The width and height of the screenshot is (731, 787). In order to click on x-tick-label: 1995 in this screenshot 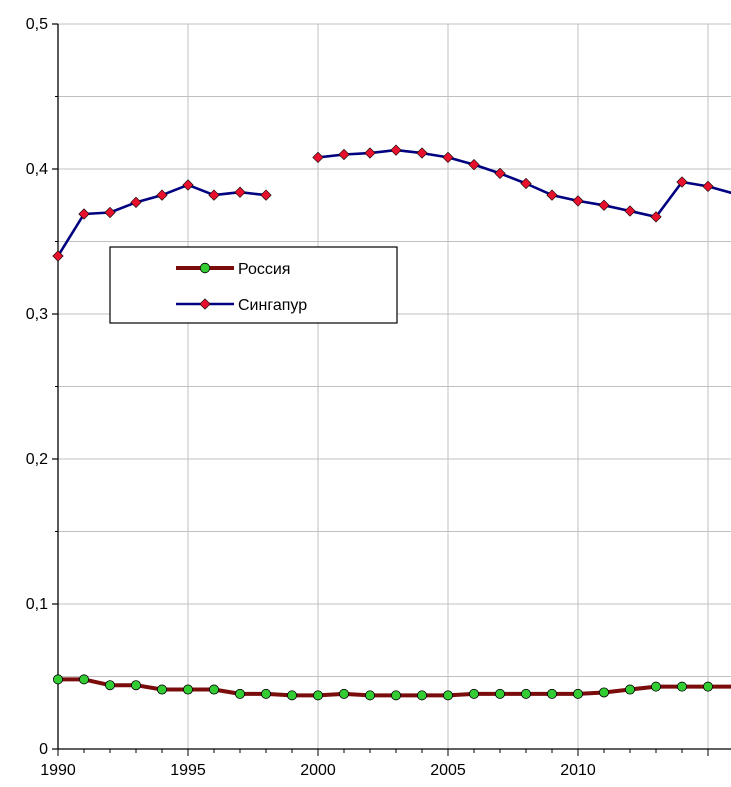, I will do `click(188, 770)`.